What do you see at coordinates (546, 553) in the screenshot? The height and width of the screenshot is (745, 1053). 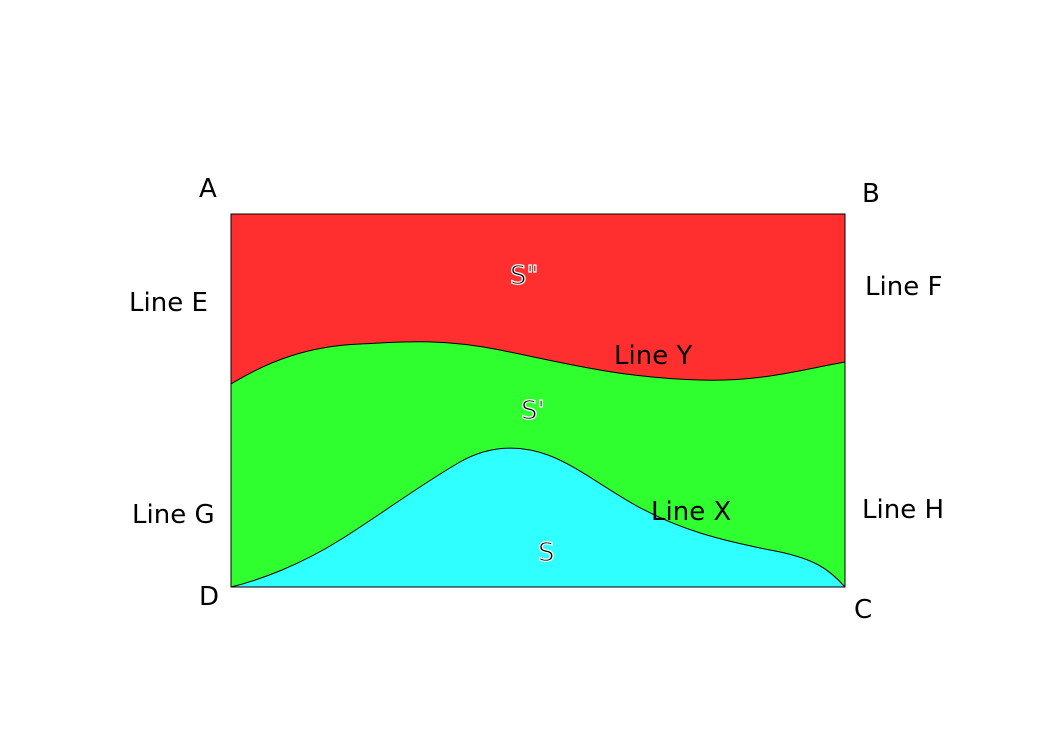 I see `region-label-s: S` at bounding box center [546, 553].